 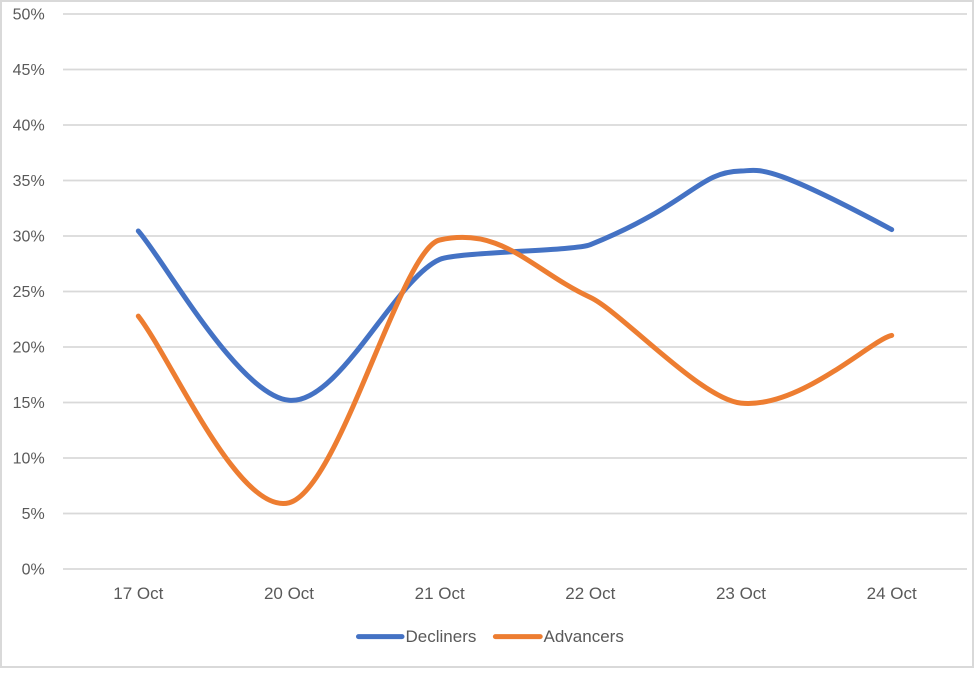 What do you see at coordinates (289, 593) in the screenshot?
I see `svg-text: 20 Oct` at bounding box center [289, 593].